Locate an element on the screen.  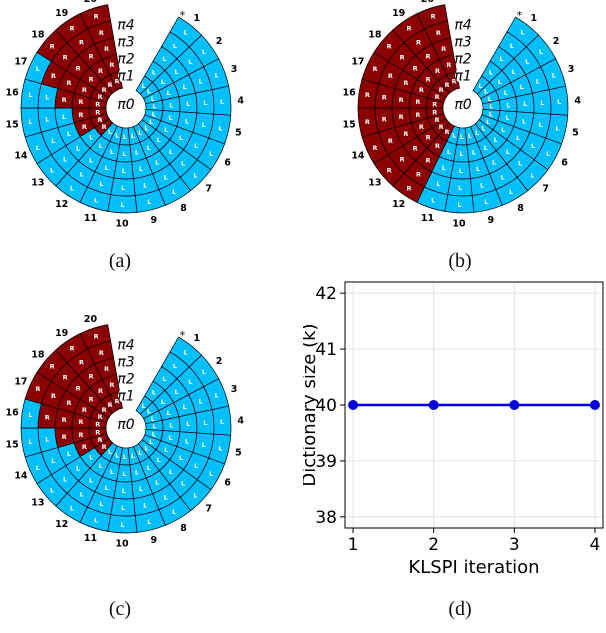
state-label-12: 12 is located at coordinates (61, 204).